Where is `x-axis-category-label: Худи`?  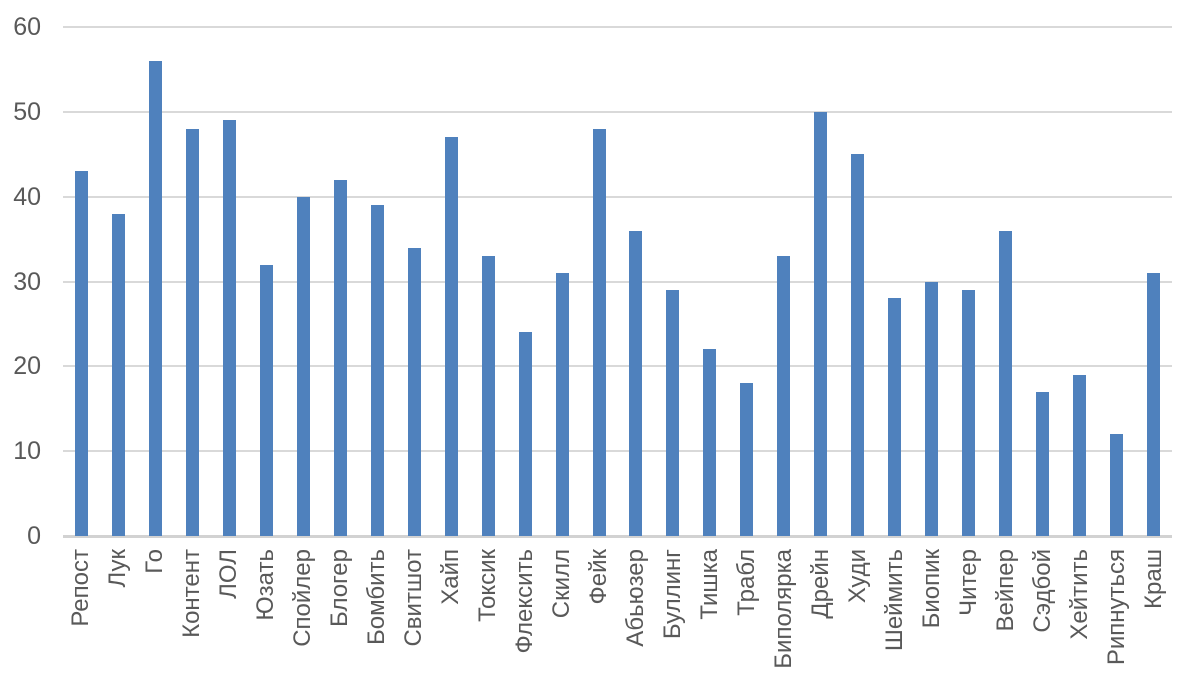 x-axis-category-label: Худи is located at coordinates (857, 576).